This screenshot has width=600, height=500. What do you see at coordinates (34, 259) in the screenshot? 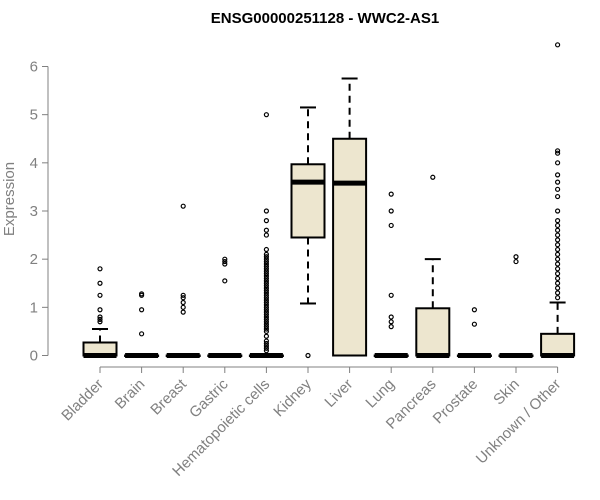
I see `y-tick-label: 2` at bounding box center [34, 259].